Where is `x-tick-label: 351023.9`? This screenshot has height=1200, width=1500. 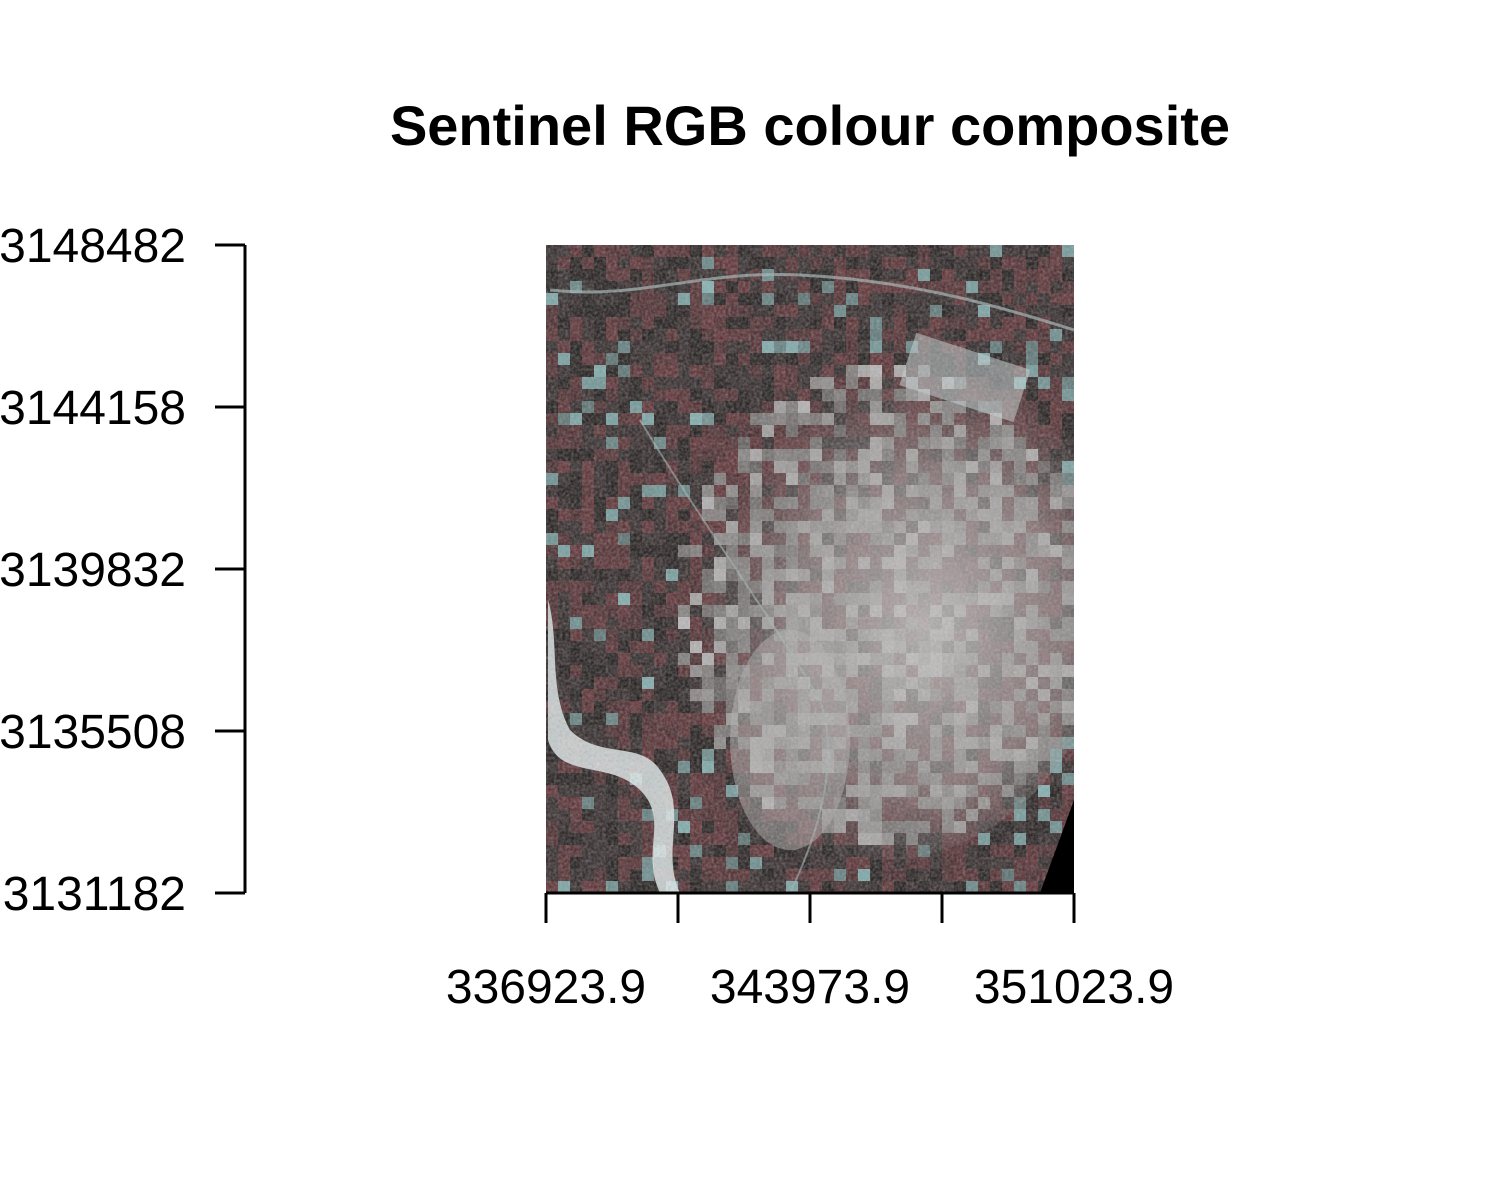
x-tick-label: 351023.9 is located at coordinates (1074, 987).